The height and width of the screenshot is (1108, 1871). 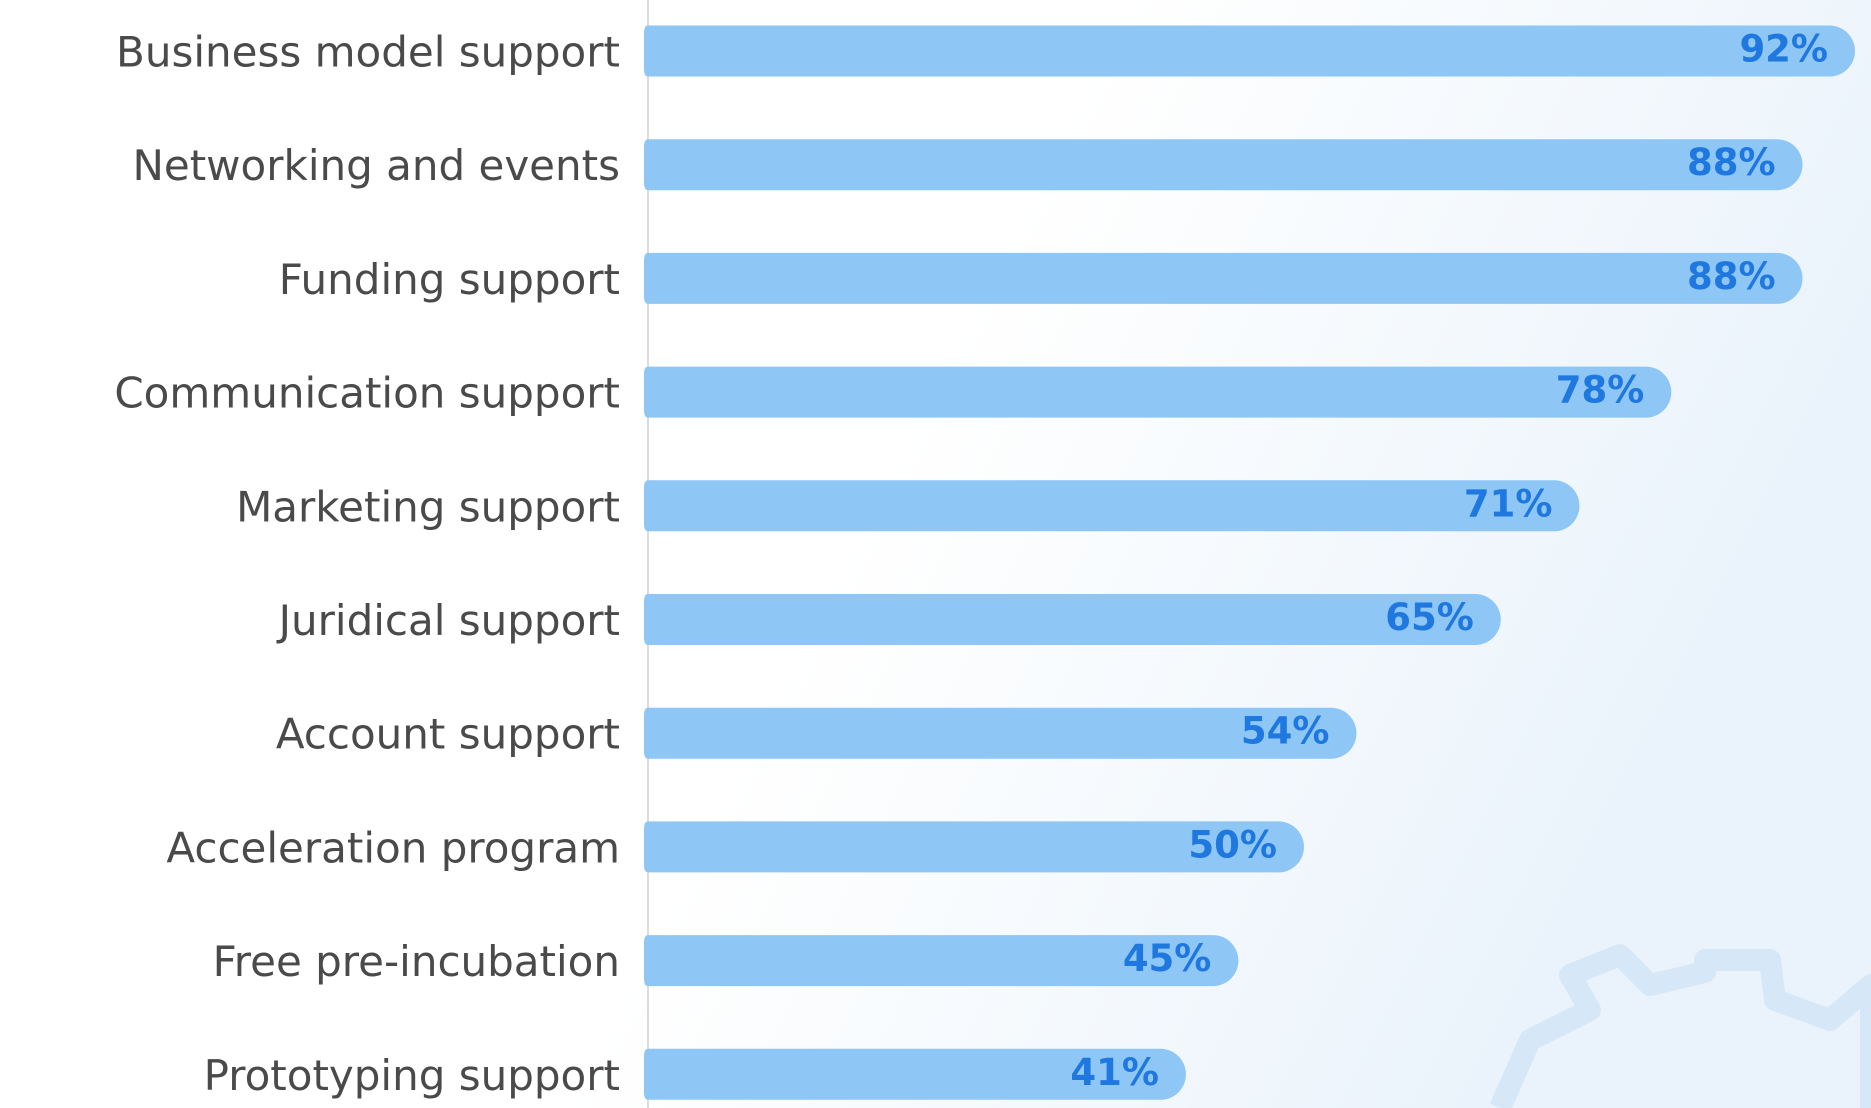 I want to click on value-label: 65%, so click(x=1429, y=617).